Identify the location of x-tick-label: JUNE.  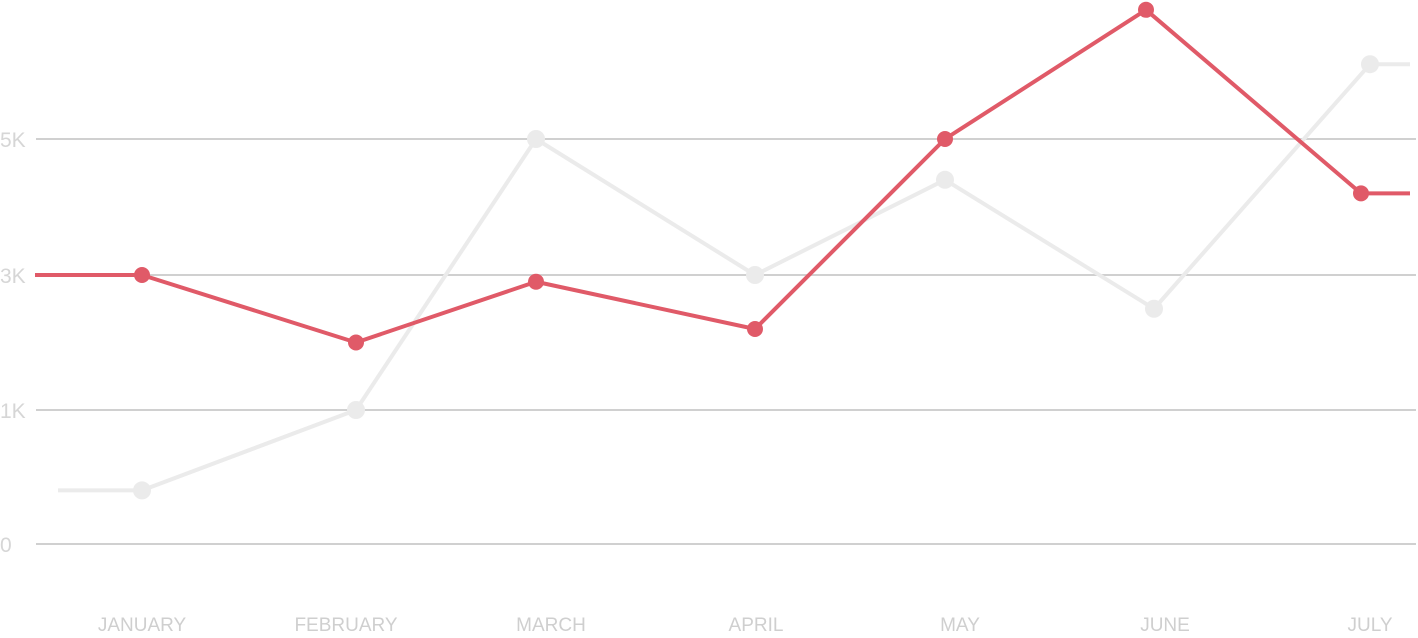
(1165, 625).